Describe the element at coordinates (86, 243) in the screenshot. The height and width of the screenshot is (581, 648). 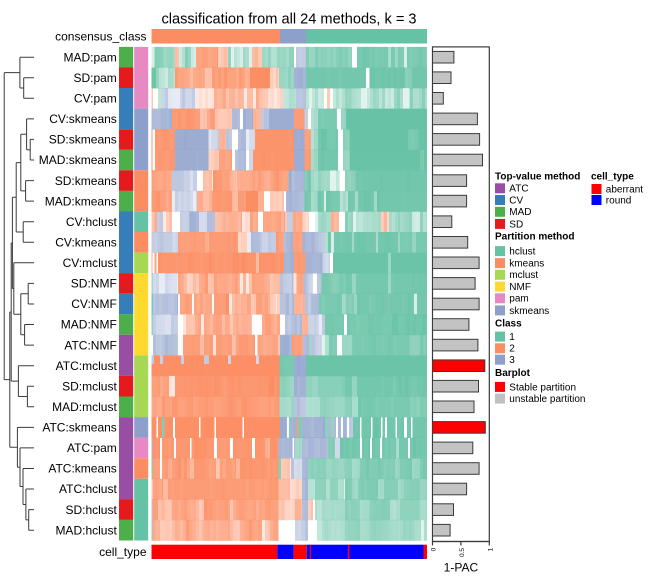
I see `svg-text: CV:kmeans` at that location.